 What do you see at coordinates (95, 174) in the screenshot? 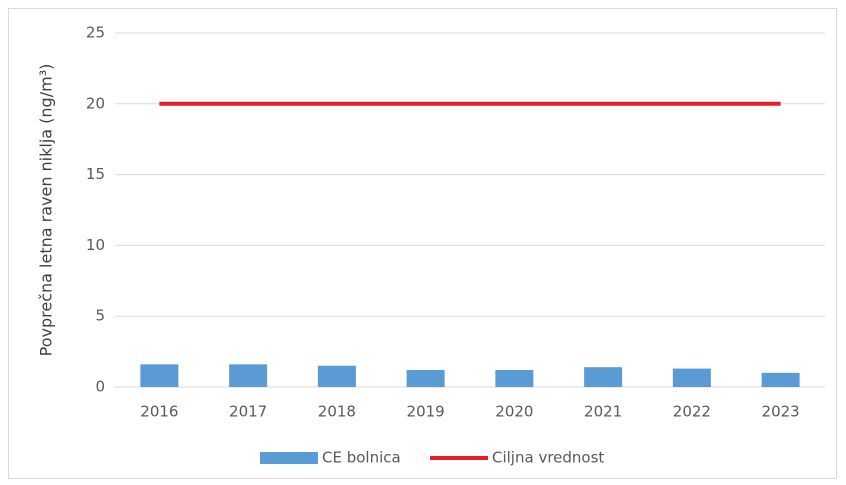
I see `y-tick-label: 15` at bounding box center [95, 174].